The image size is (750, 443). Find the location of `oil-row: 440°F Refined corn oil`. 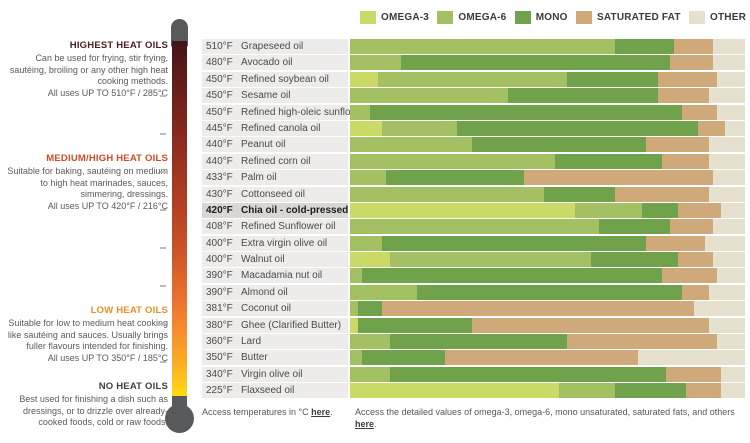

oil-row: 440°F Refined corn oil is located at coordinates (473, 161).